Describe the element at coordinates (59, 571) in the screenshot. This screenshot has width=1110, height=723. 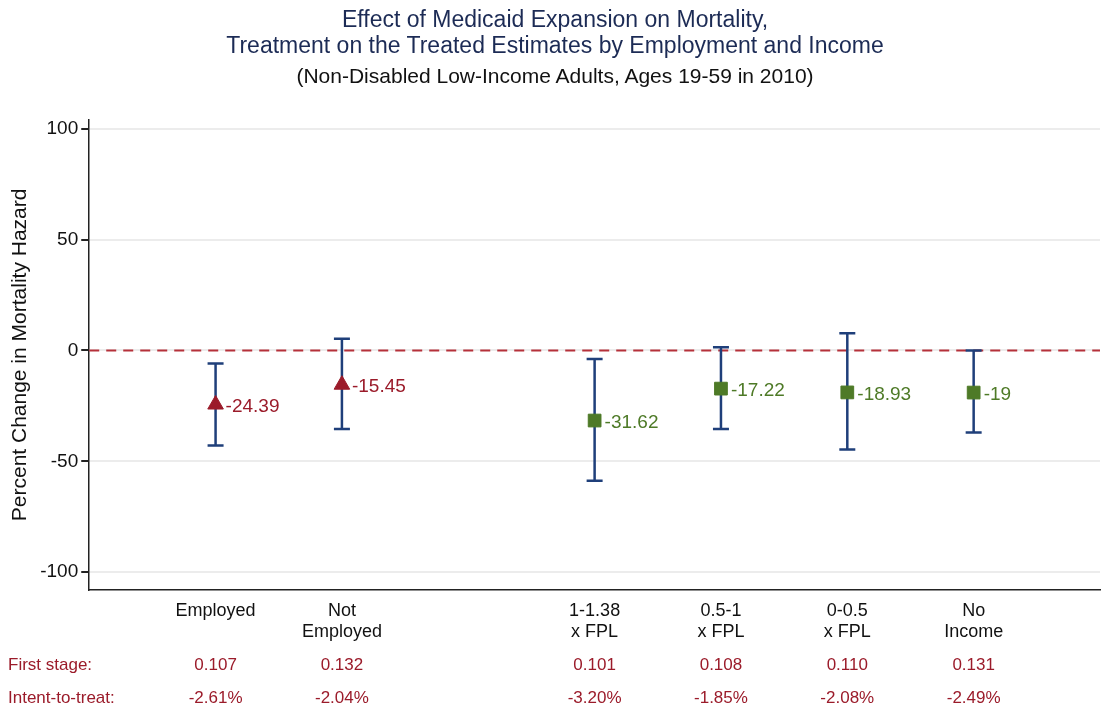
I see `y-tick-label: -100` at that location.